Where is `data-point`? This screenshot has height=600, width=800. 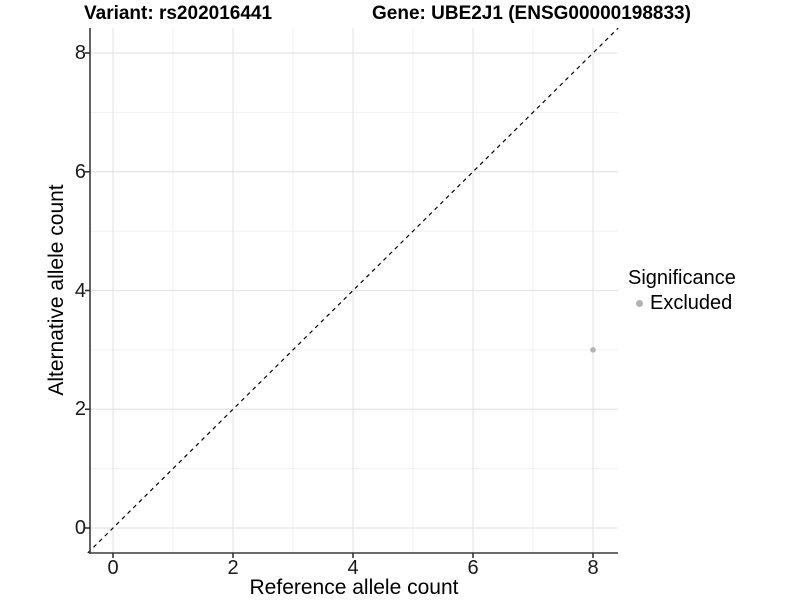
data-point is located at coordinates (593, 350).